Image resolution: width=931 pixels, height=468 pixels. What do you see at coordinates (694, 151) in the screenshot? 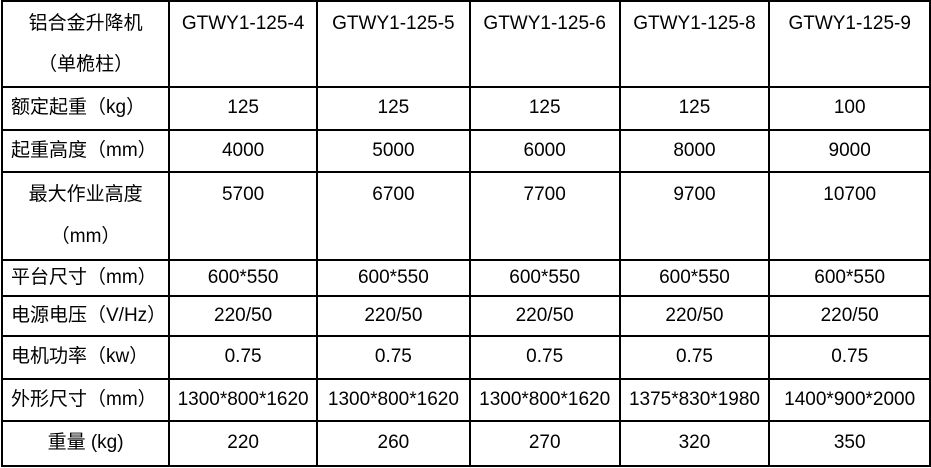
I see `value-cell: 8000` at bounding box center [694, 151].